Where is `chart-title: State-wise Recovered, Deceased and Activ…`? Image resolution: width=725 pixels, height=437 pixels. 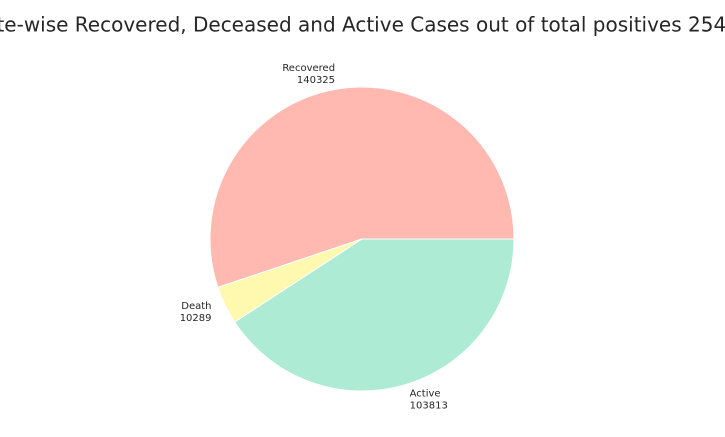 chart-title: State-wise Recovered, Deceased and Activ… is located at coordinates (362, 25).